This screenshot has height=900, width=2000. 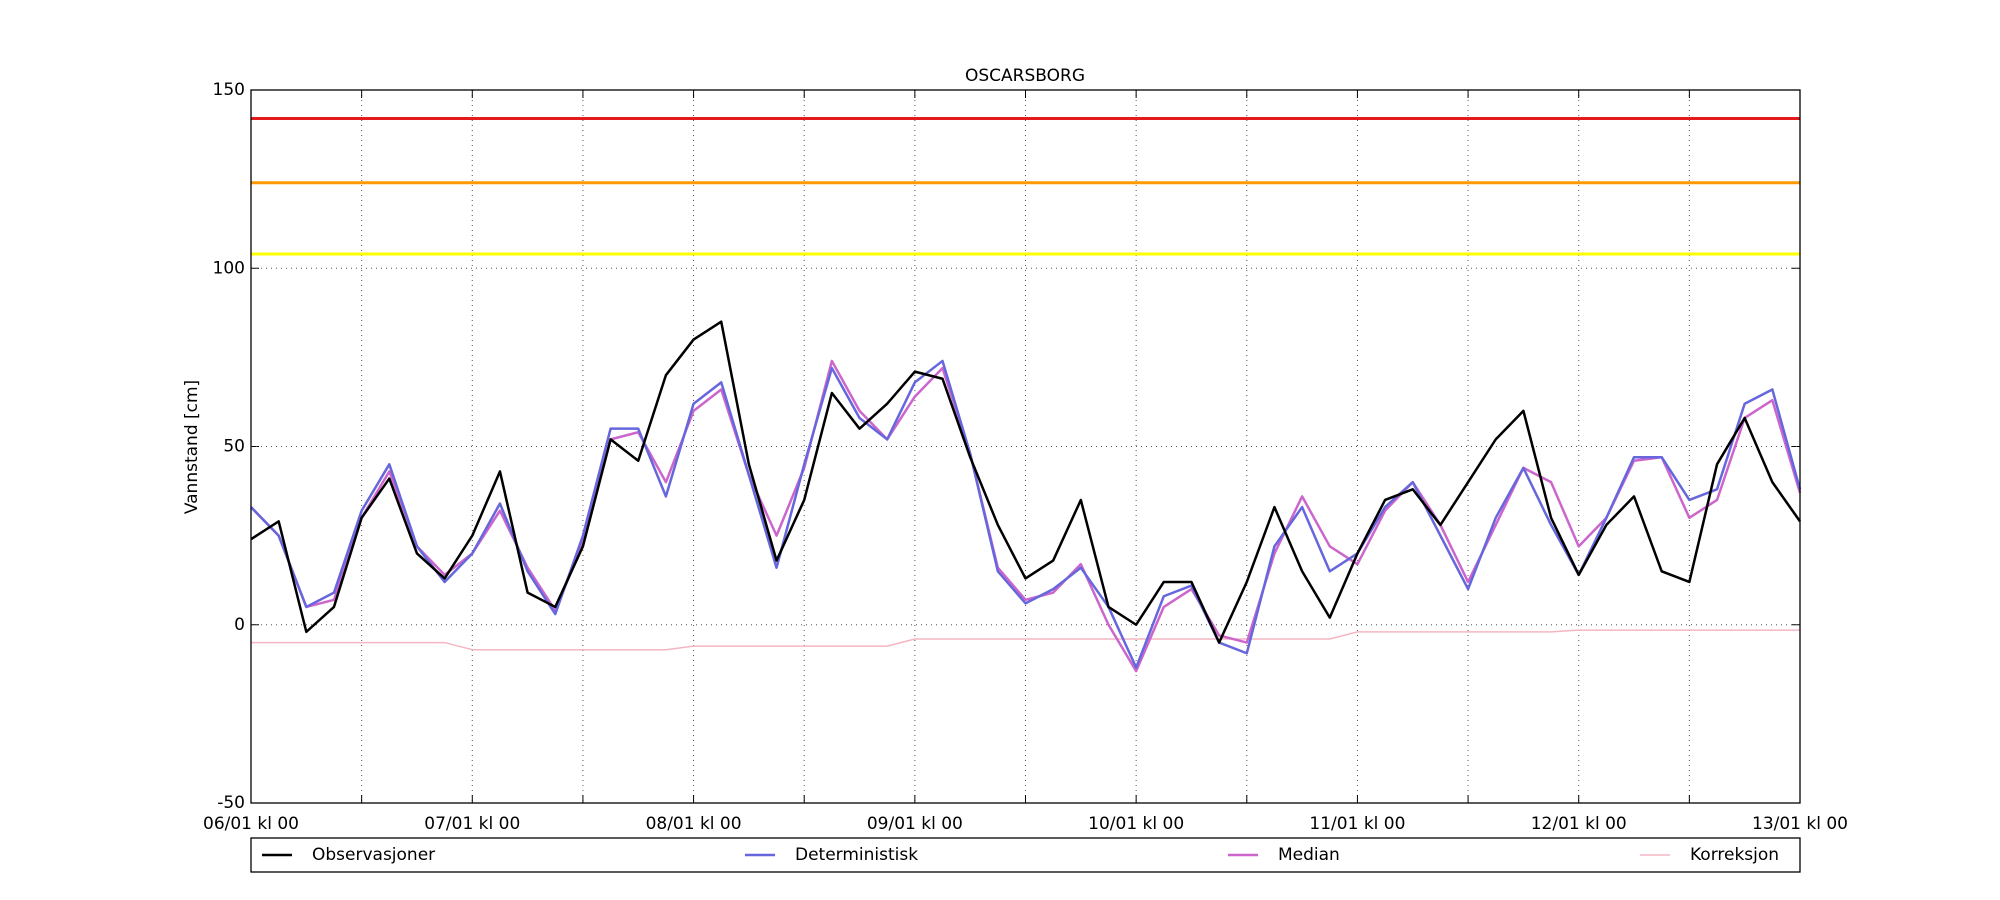 I want to click on chart-title: OSCARSBORG, so click(x=1025, y=76).